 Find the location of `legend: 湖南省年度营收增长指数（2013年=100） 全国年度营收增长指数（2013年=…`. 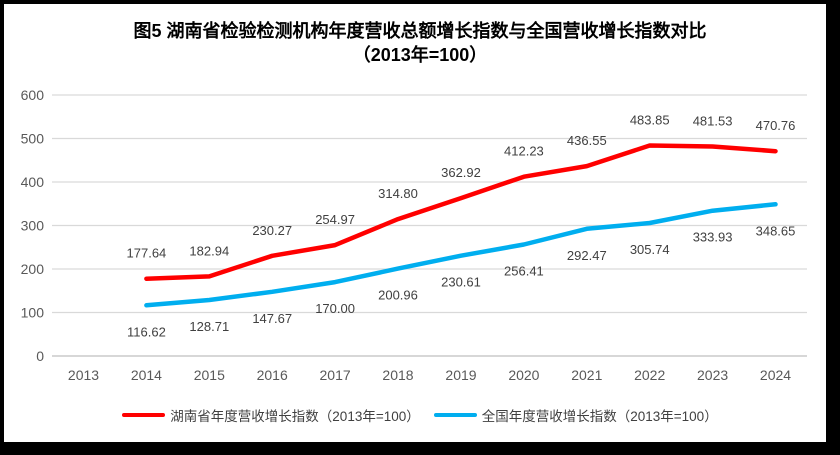

legend: 湖南省年度营收增长指数（2013年=100） 全国年度营收增长指数（2013年=… is located at coordinates (420, 415).